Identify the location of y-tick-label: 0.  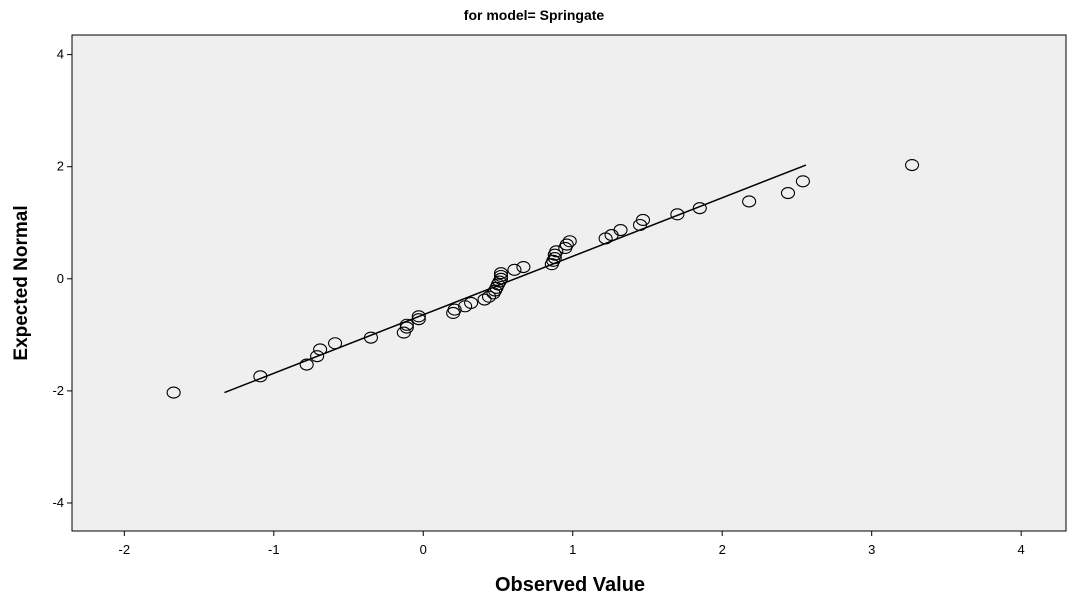
(60, 278).